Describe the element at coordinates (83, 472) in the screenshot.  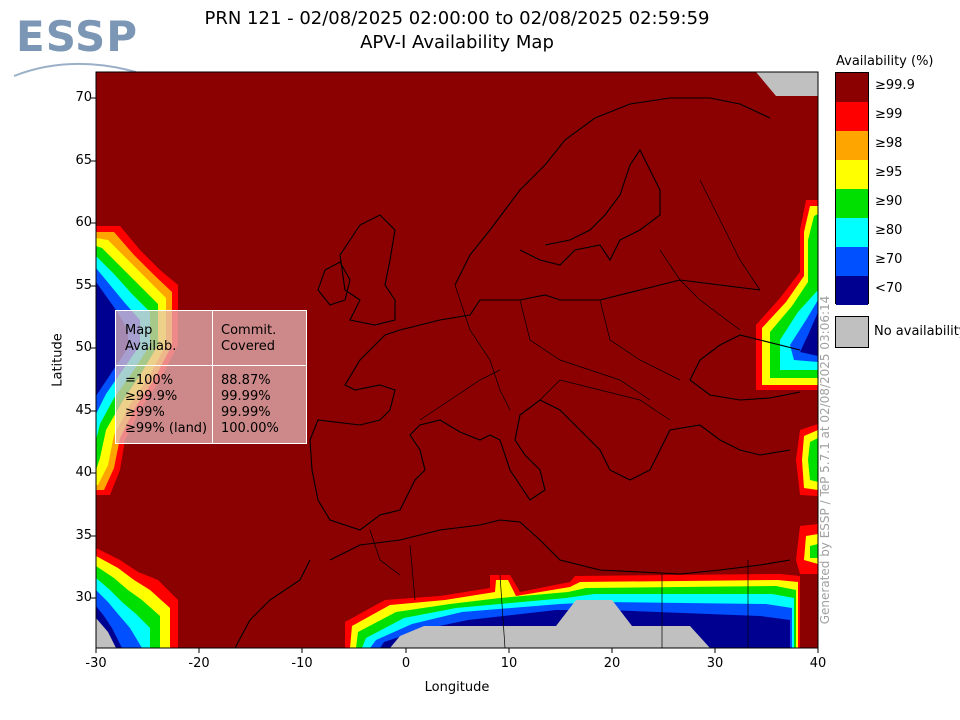
I see `y-tick-label: 40` at that location.